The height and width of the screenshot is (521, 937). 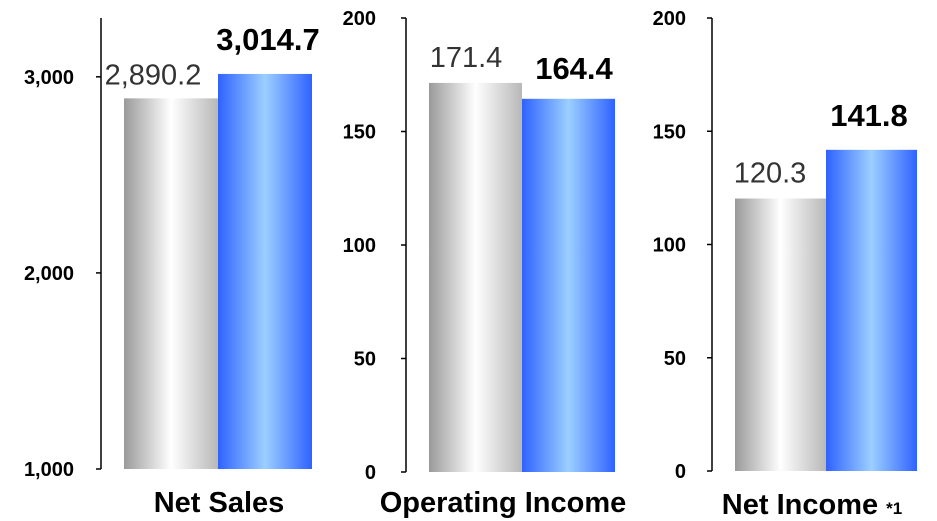 What do you see at coordinates (574, 68) in the screenshot?
I see `value-label-current: 164.4` at bounding box center [574, 68].